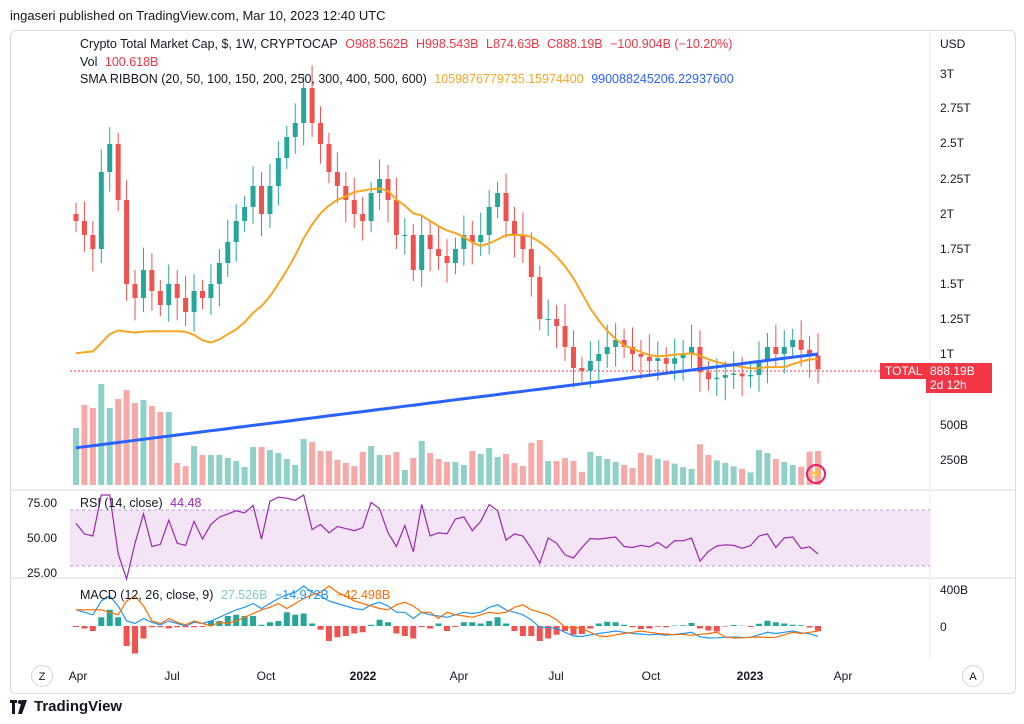 The image size is (1024, 724). Describe the element at coordinates (363, 595) in the screenshot. I see `signal-value: −42.498B` at that location.